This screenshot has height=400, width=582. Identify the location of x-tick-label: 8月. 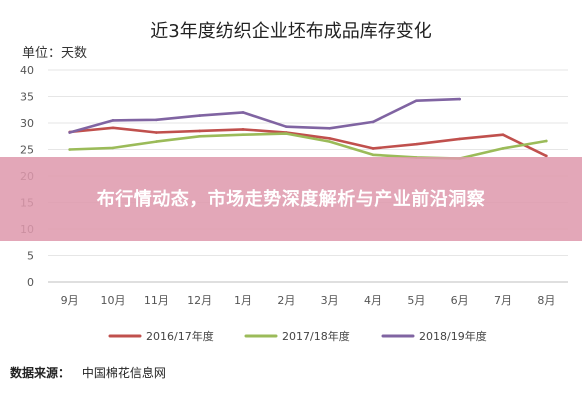
(546, 300).